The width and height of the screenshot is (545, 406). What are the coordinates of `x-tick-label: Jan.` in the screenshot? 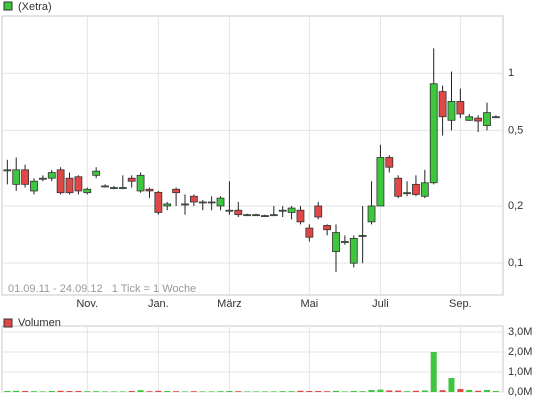 It's located at (158, 304).